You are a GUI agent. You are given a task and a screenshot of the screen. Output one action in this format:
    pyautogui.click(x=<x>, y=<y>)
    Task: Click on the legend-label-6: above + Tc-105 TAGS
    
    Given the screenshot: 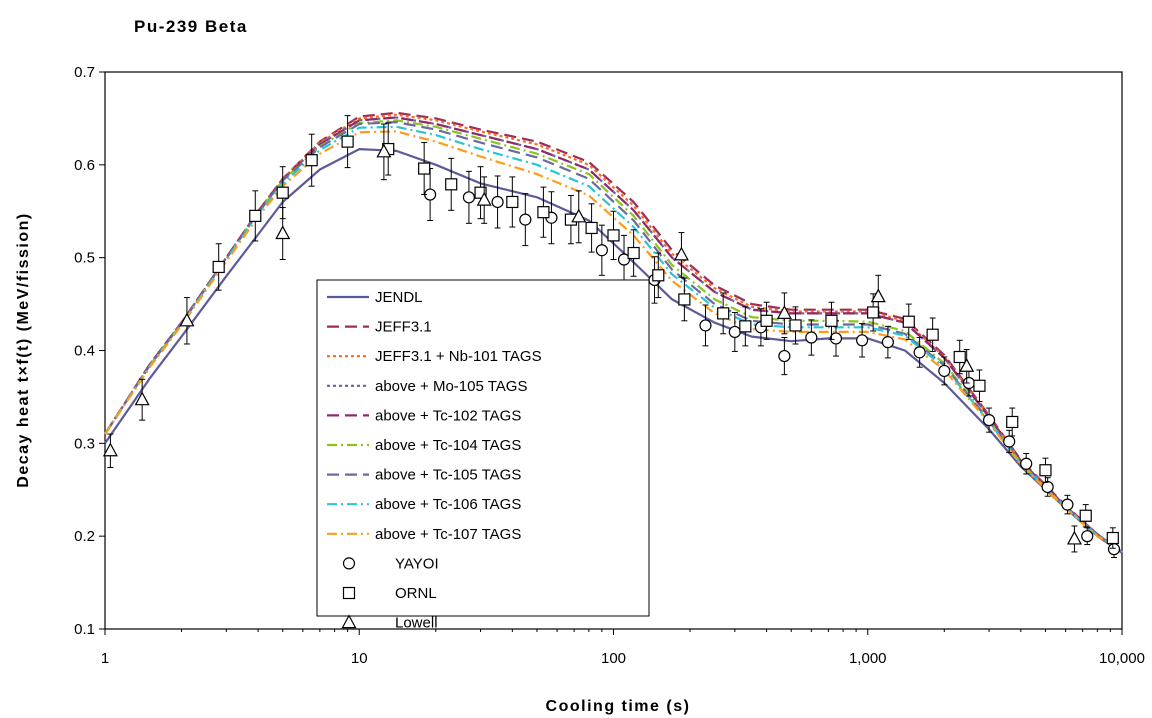 What is the action you would take?
    pyautogui.click(x=448, y=475)
    